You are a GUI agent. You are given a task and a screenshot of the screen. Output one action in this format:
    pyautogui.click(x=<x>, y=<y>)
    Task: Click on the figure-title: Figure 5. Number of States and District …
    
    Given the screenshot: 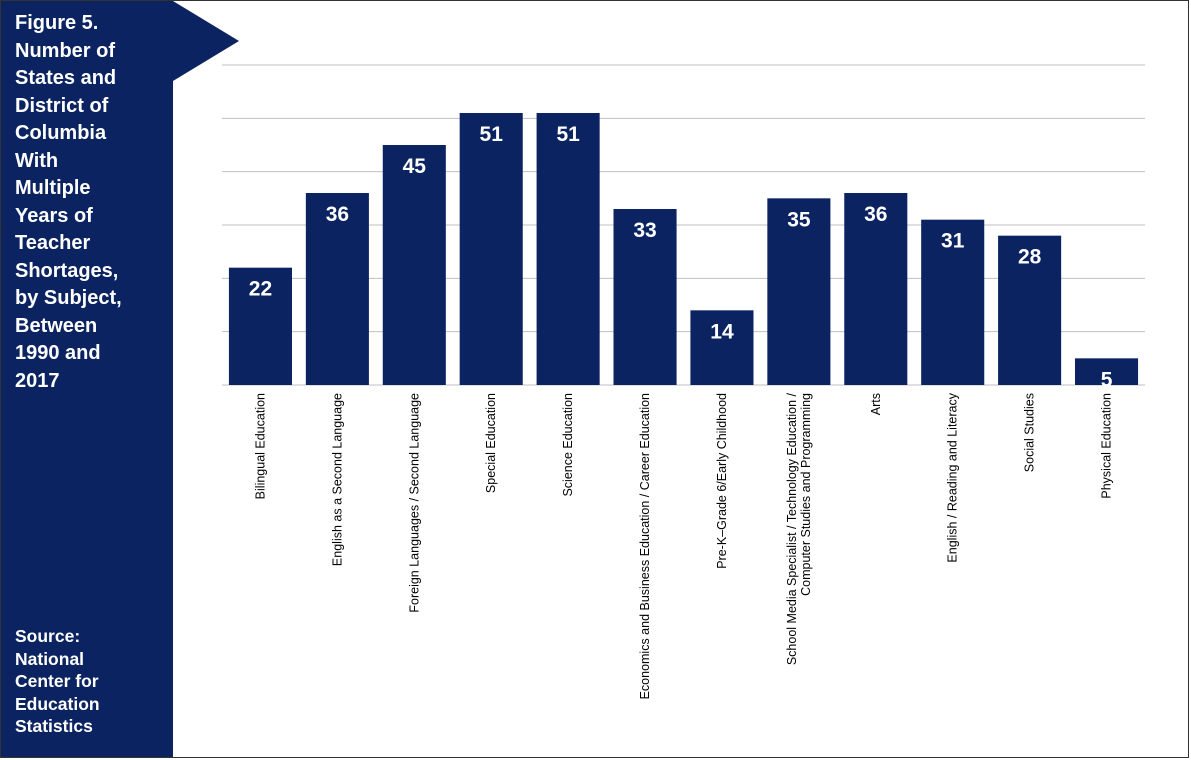 What is the action you would take?
    pyautogui.click(x=68, y=202)
    